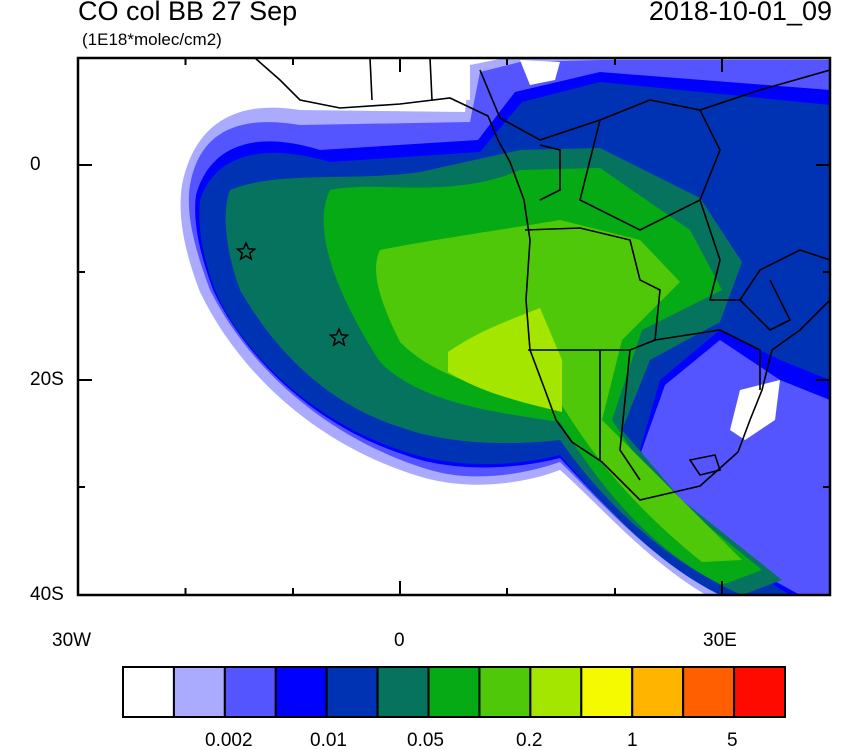  Describe the element at coordinates (529, 740) in the screenshot. I see `colorbar-label: 0.2` at that location.